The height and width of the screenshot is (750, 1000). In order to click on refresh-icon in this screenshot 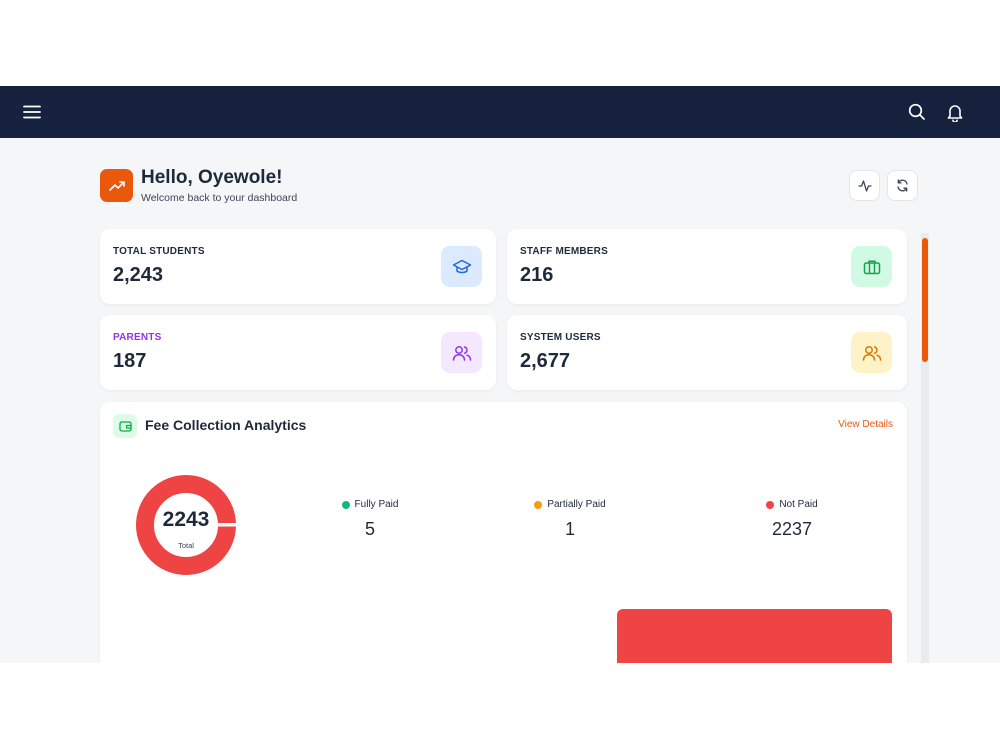, I will do `click(902, 185)`.